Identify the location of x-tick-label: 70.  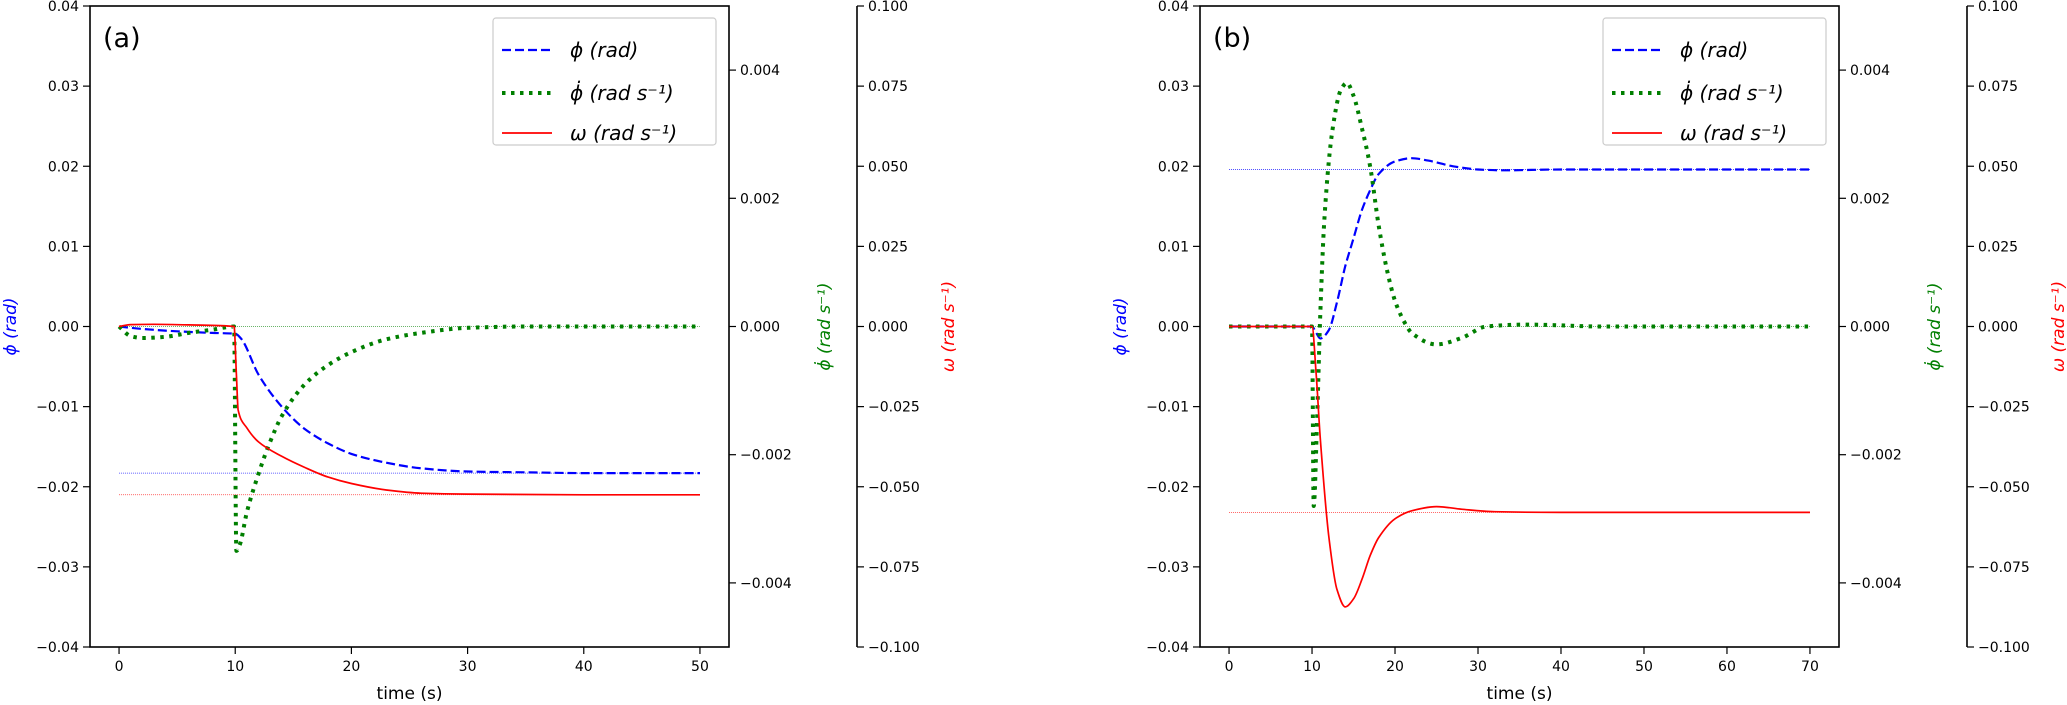
(1810, 667).